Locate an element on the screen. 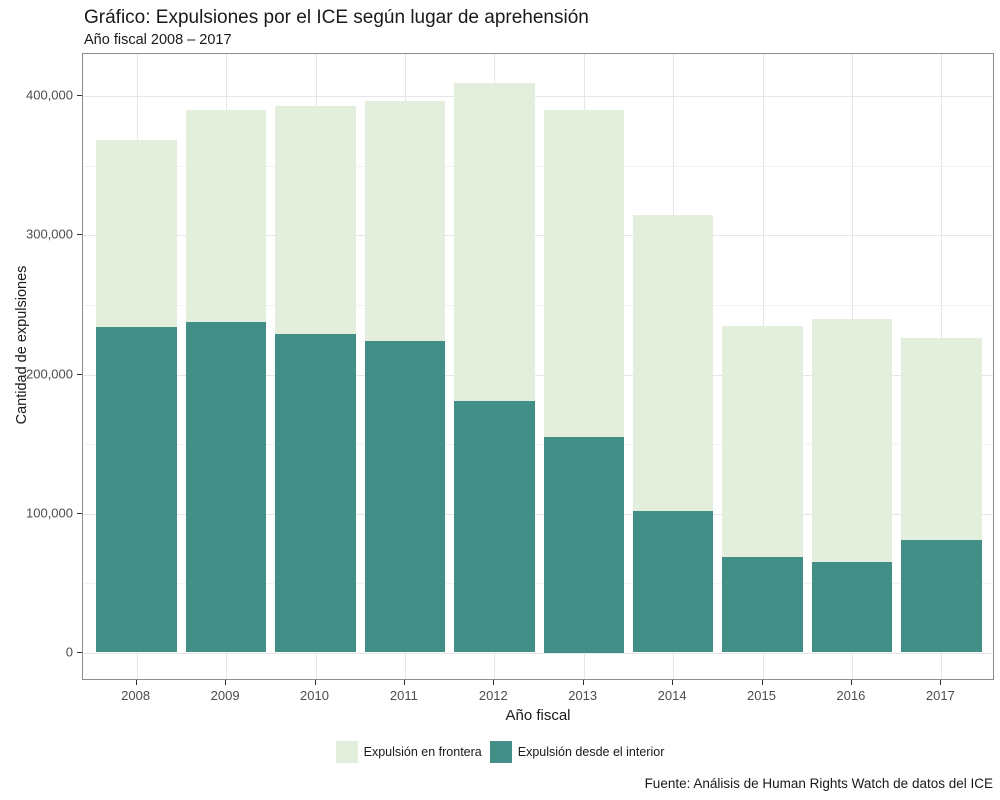  bar-2008-interior is located at coordinates (136, 490).